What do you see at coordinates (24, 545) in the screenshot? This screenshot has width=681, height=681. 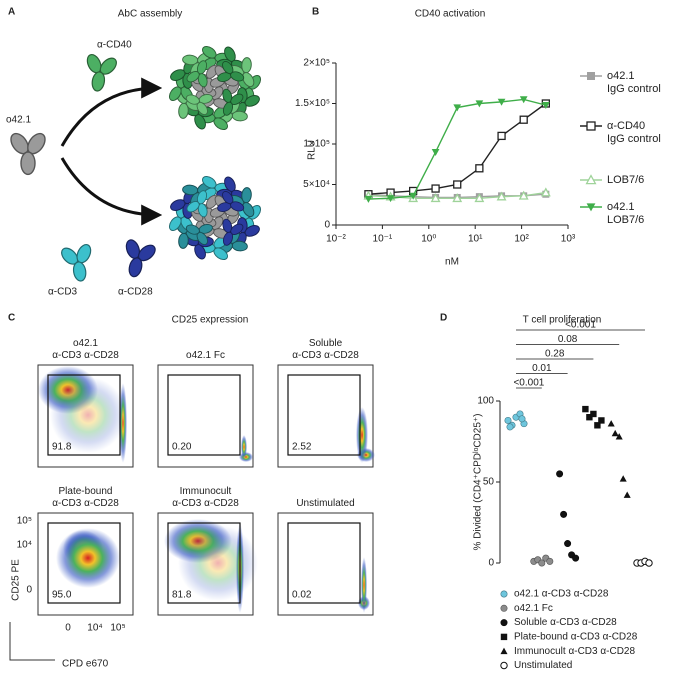 I see `y-tick-label: 10⁴` at bounding box center [24, 545].